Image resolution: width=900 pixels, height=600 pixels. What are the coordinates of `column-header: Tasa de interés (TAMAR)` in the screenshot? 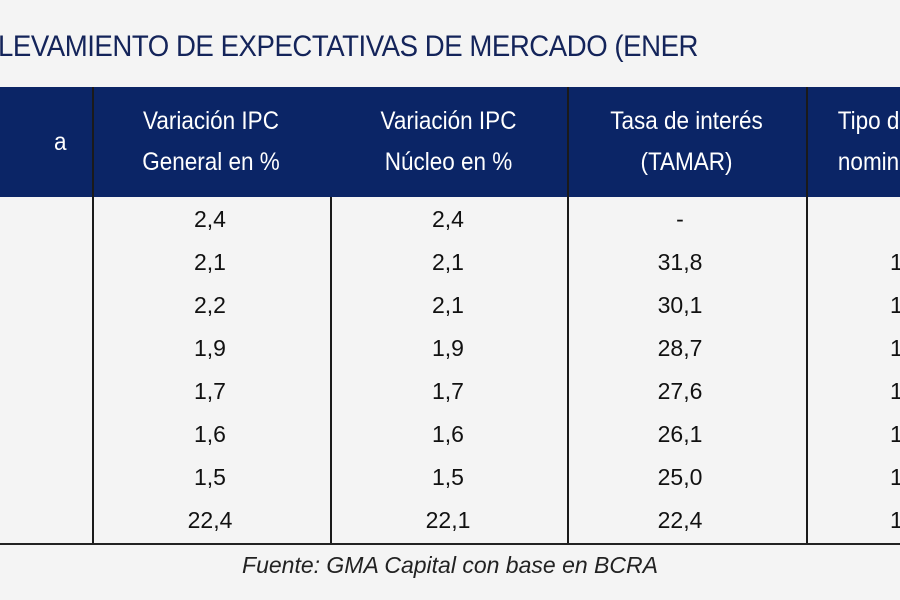 It's located at (686, 141).